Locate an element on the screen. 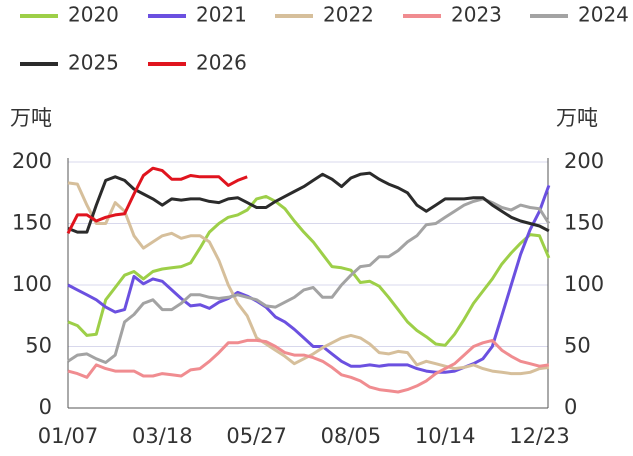 The height and width of the screenshot is (456, 633). y2-tick-label: 0 is located at coordinates (570, 407).